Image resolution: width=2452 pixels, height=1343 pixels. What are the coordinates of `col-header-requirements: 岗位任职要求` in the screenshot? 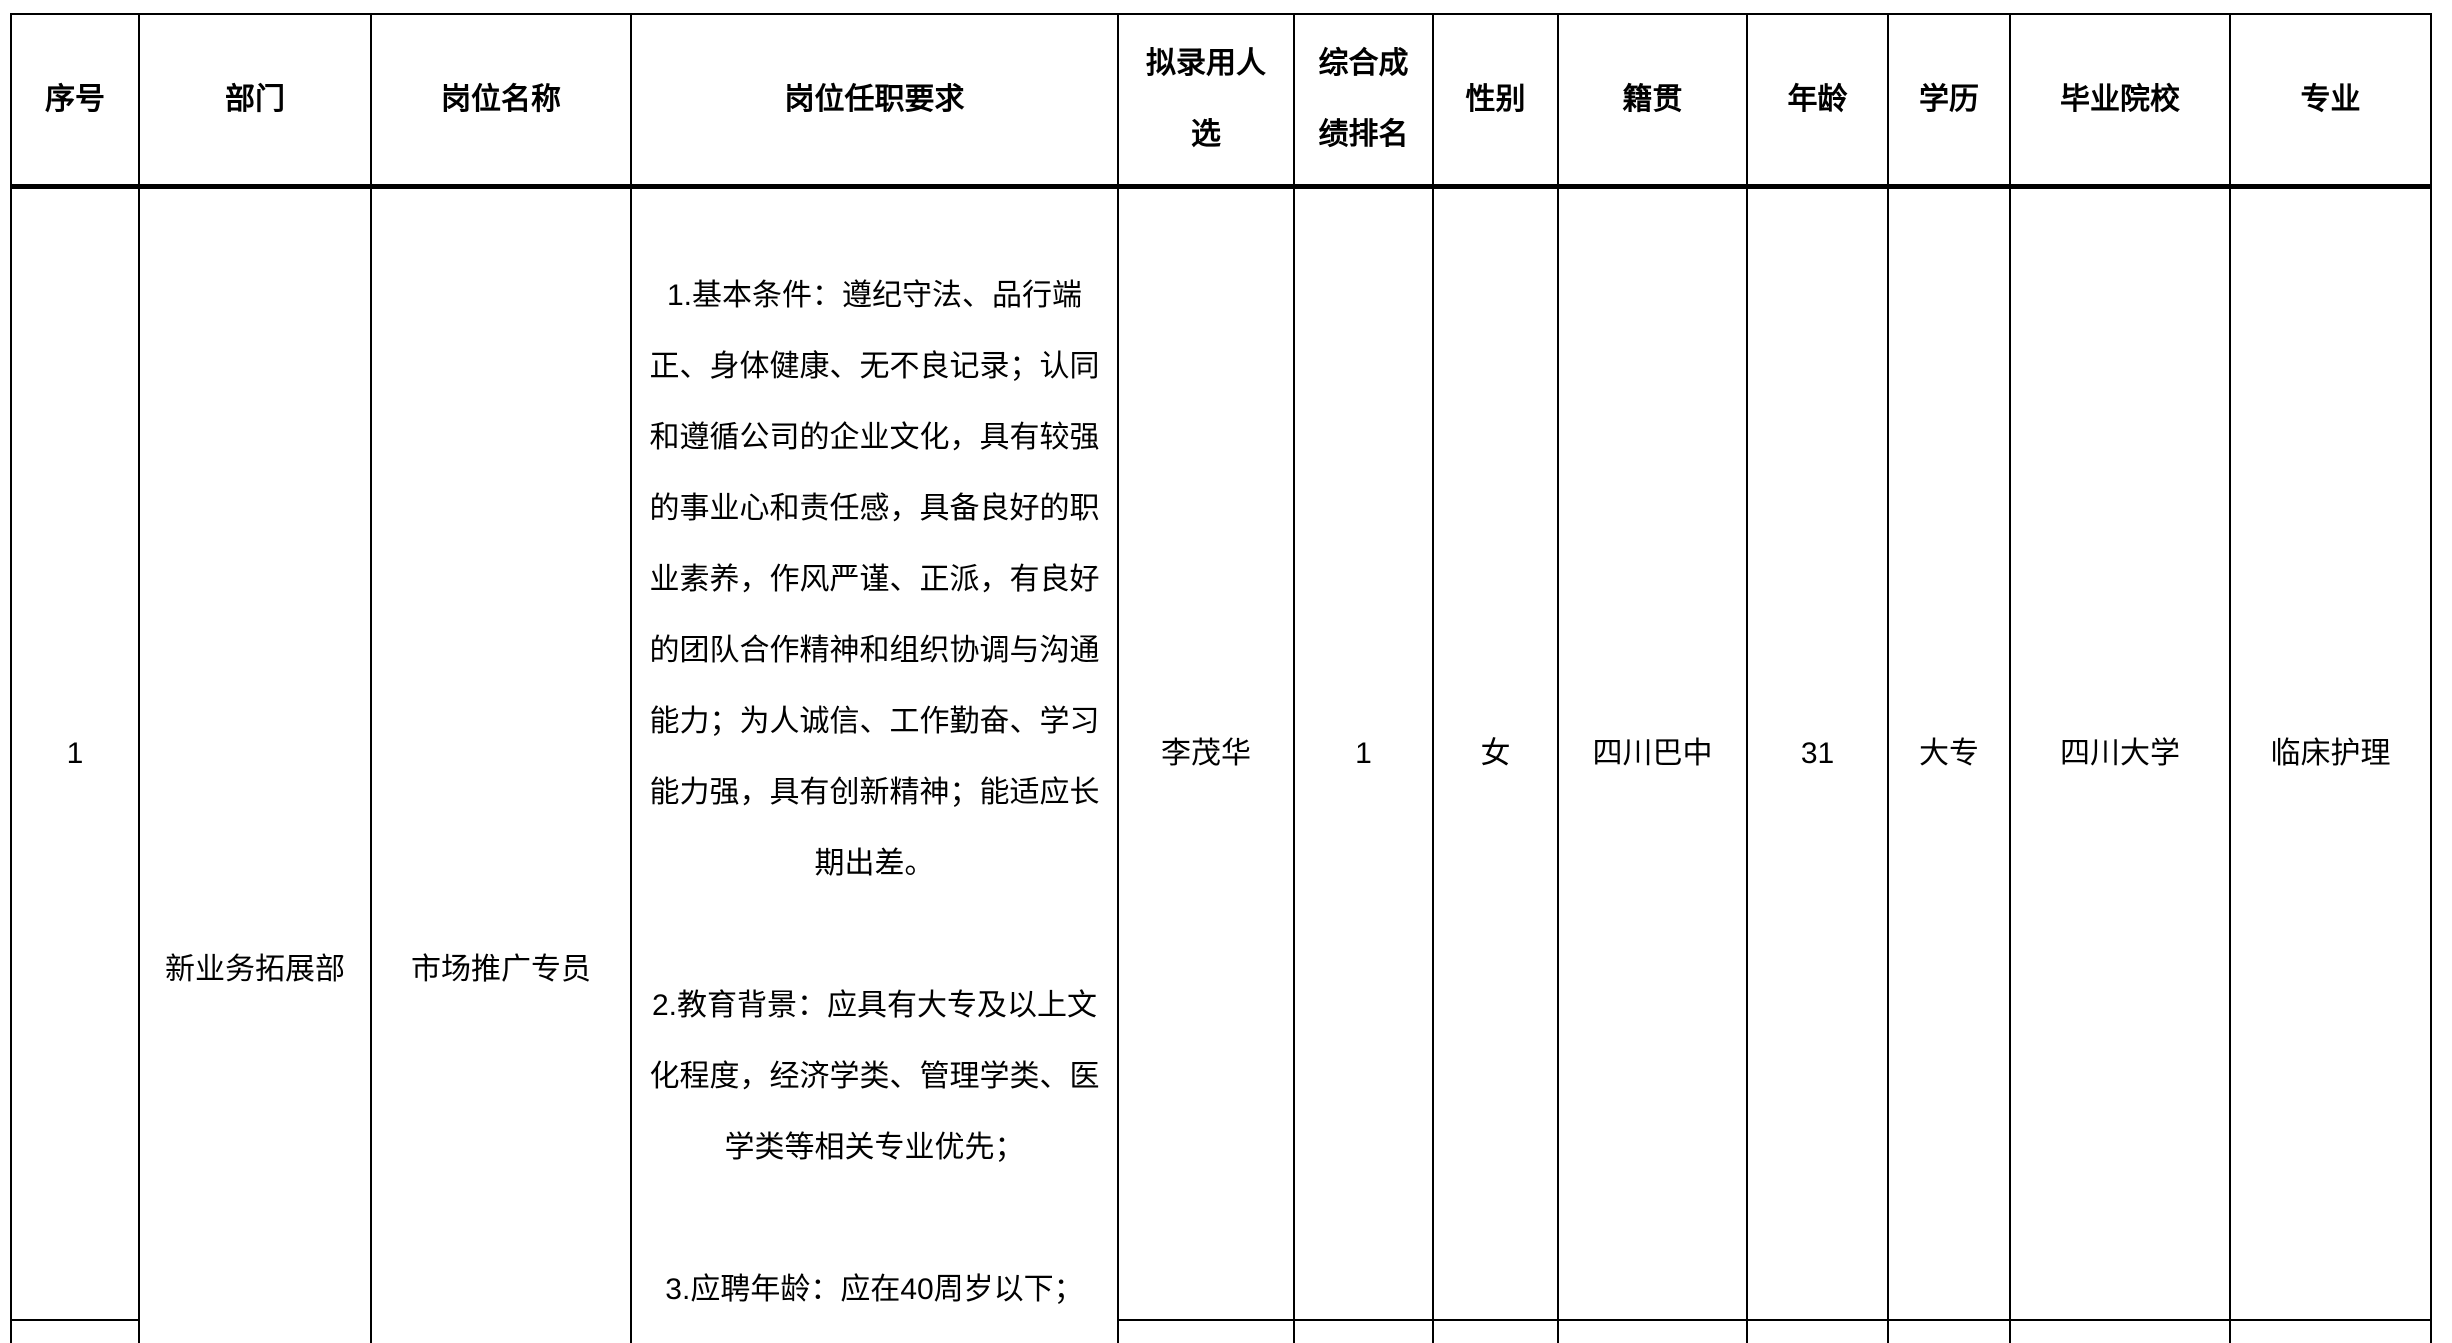 It's located at (874, 101).